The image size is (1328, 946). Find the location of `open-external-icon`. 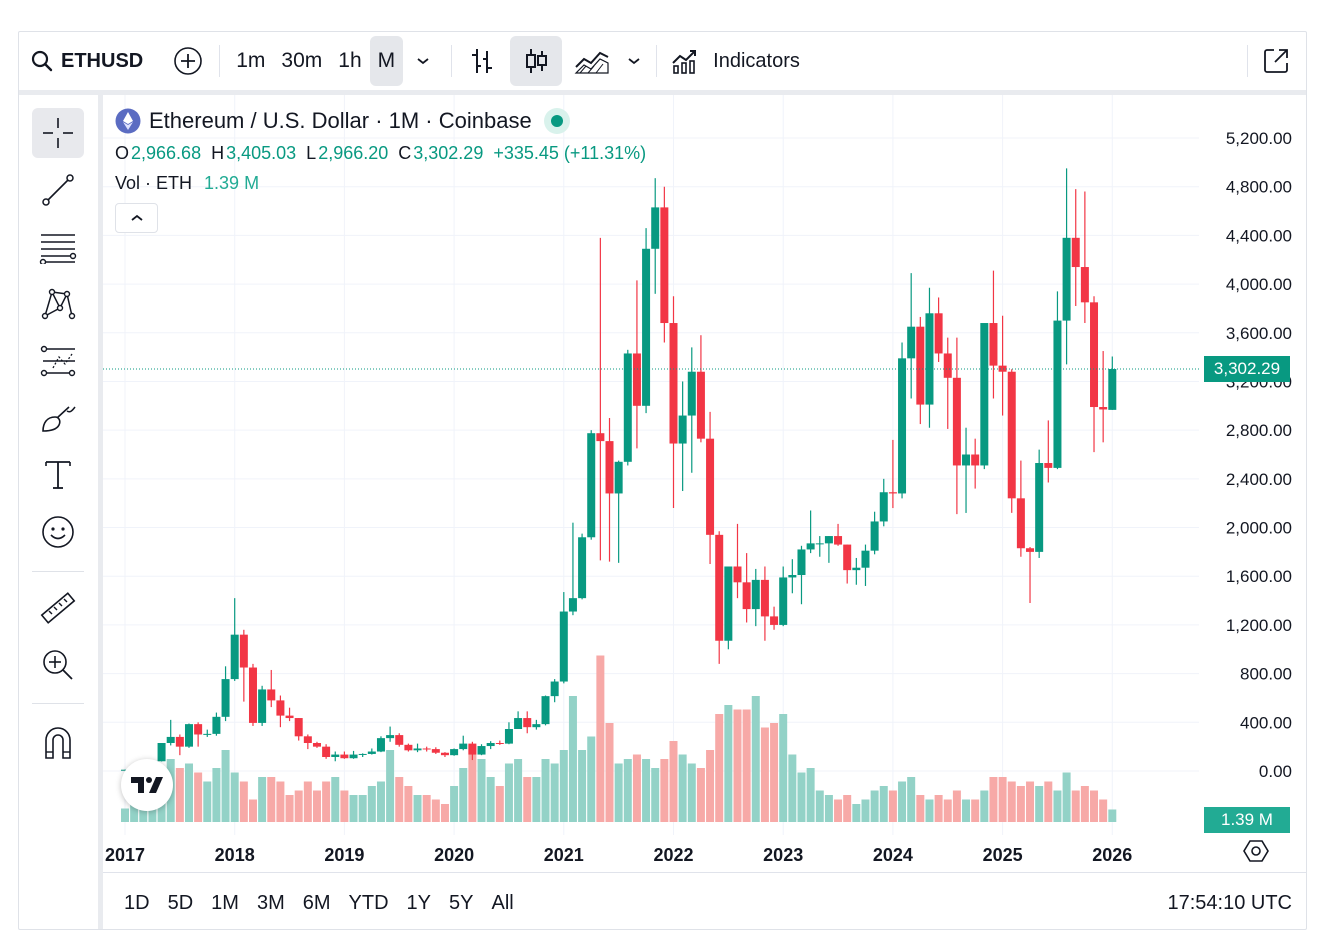

open-external-icon is located at coordinates (1276, 61).